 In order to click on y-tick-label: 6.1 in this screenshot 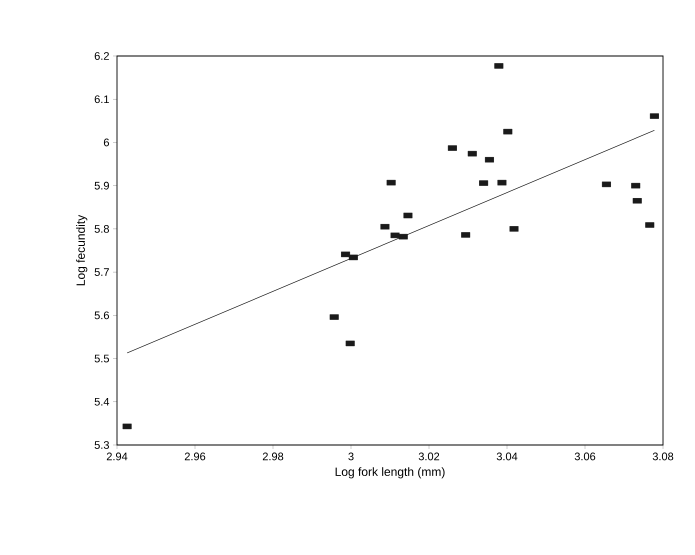, I will do `click(101, 99)`.